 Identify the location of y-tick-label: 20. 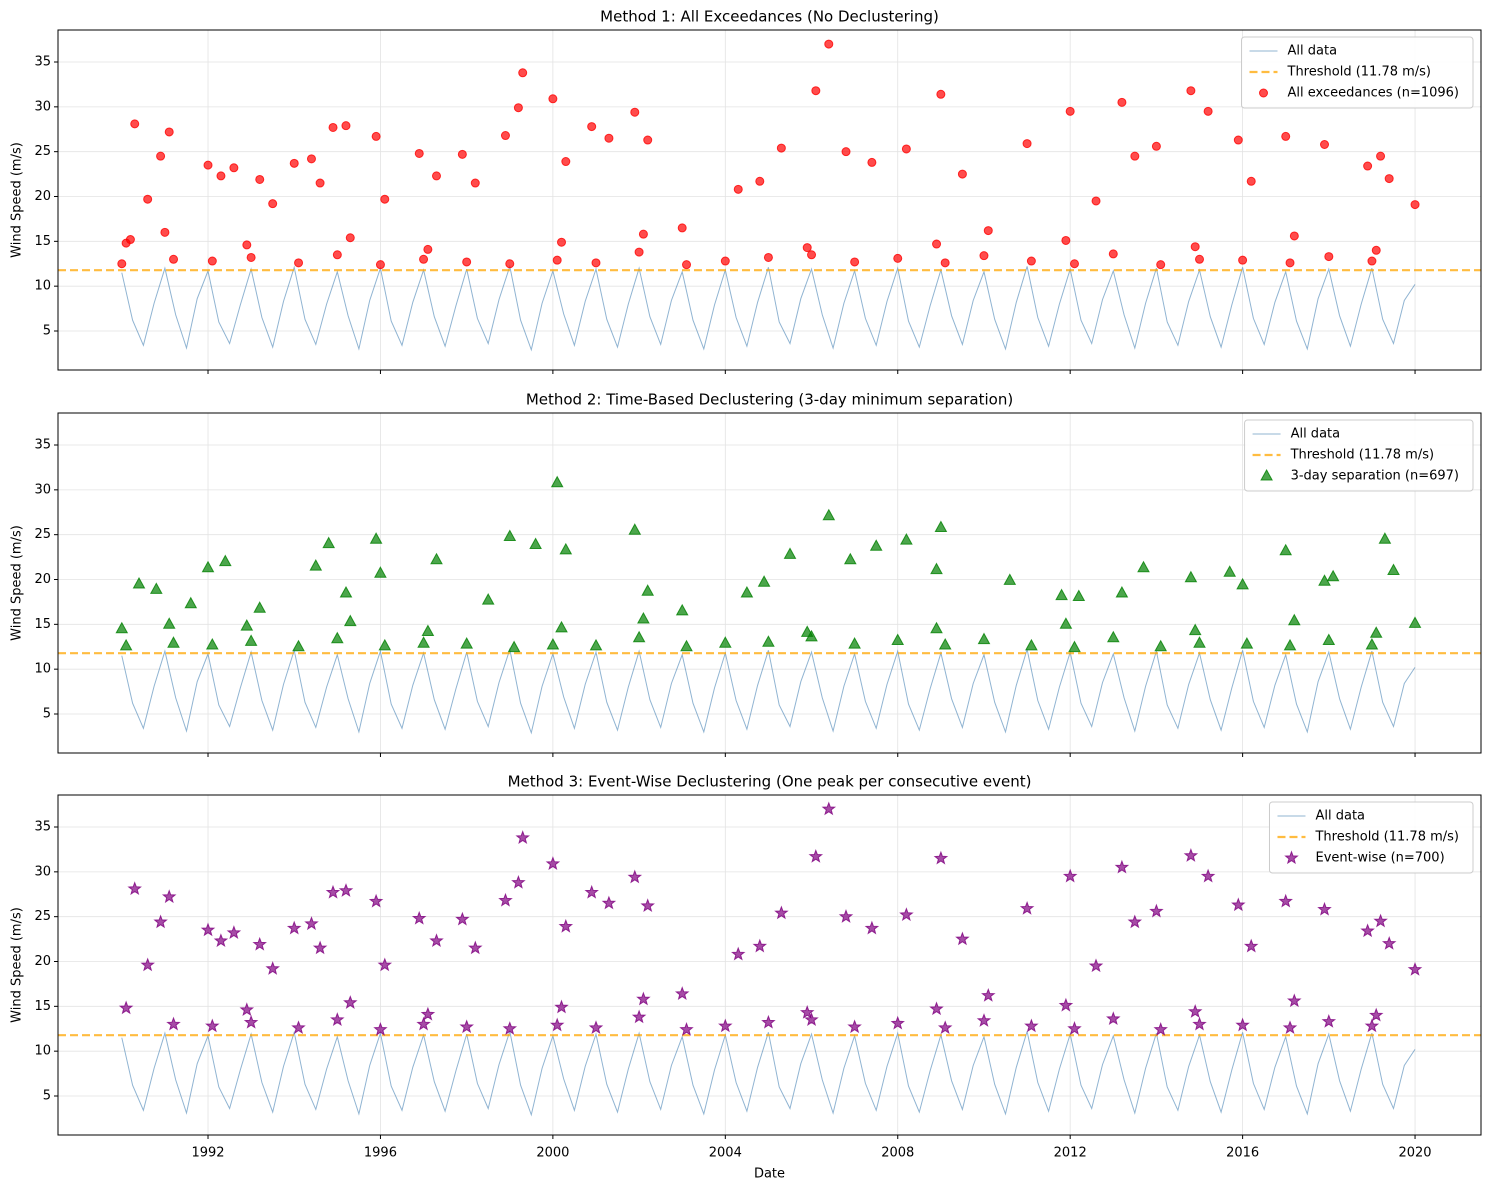
(42, 579).